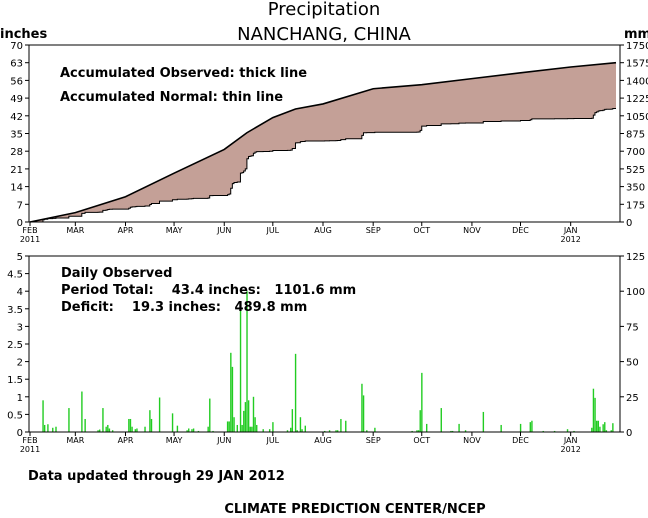  What do you see at coordinates (520, 440) in the screenshot?
I see `bottom-x-tick-label: DEC` at bounding box center [520, 440].